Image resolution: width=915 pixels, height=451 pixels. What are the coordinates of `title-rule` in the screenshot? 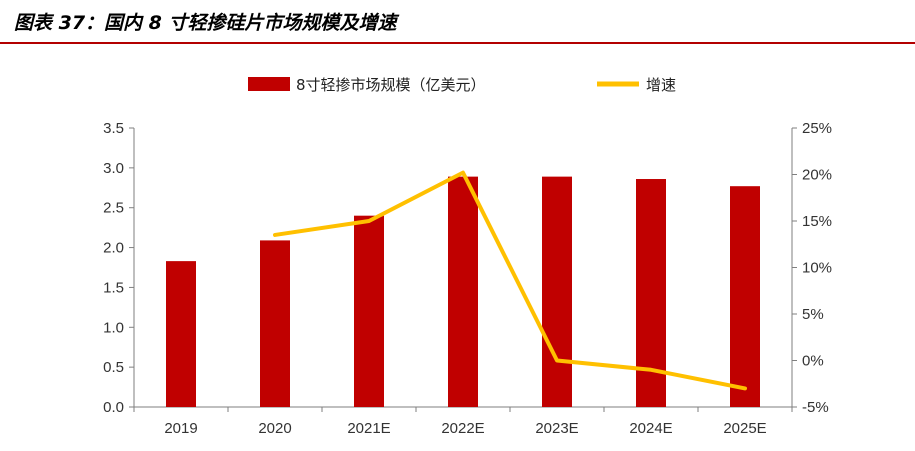 It's located at (457, 43).